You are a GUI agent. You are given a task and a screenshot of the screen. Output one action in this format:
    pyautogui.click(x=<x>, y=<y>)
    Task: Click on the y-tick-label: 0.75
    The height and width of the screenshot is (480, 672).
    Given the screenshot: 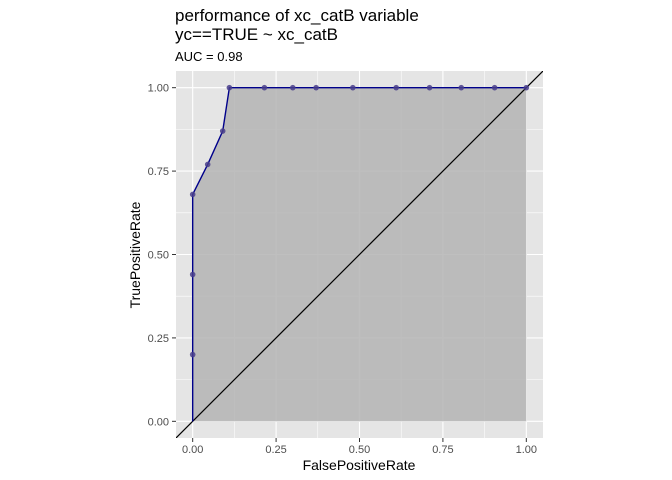 What is the action you would take?
    pyautogui.click(x=158, y=172)
    